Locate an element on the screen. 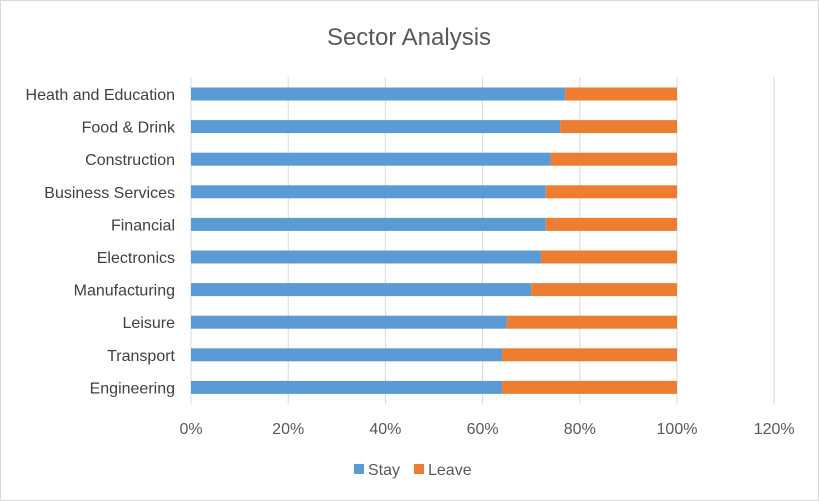 The image size is (819, 501). x-tick-label: 20% is located at coordinates (288, 429).